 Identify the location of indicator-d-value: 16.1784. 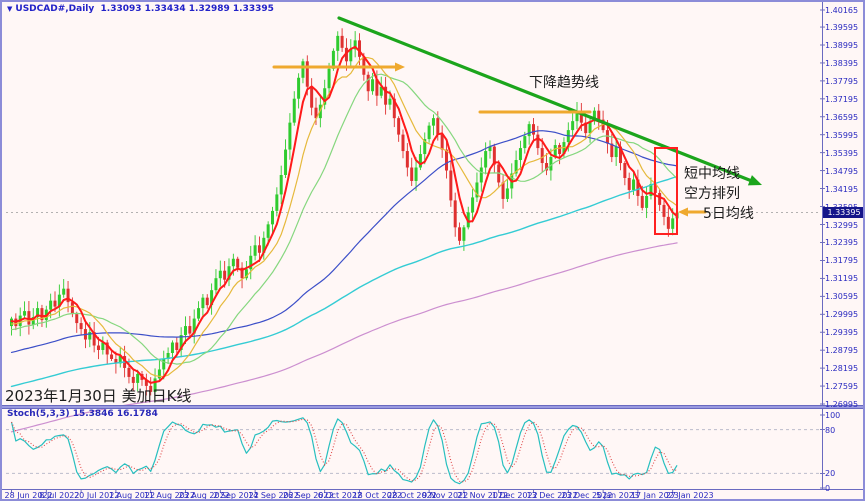
(137, 414).